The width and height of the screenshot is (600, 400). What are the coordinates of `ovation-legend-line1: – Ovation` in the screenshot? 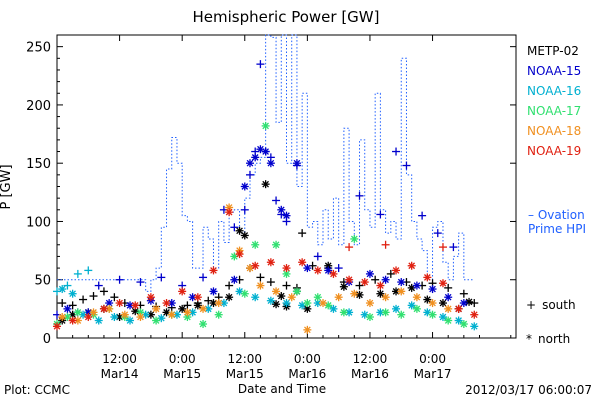 It's located at (556, 215).